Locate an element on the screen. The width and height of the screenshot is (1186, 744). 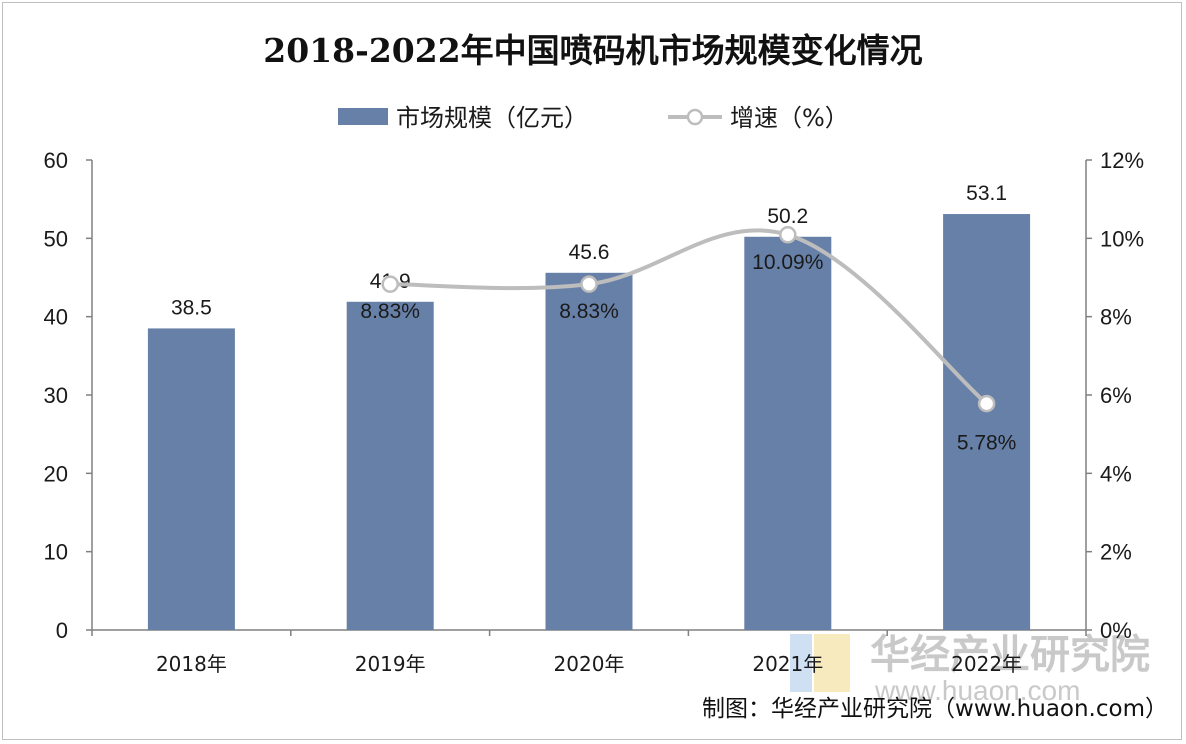
y-left-tick-label: 0 is located at coordinates (62, 630).